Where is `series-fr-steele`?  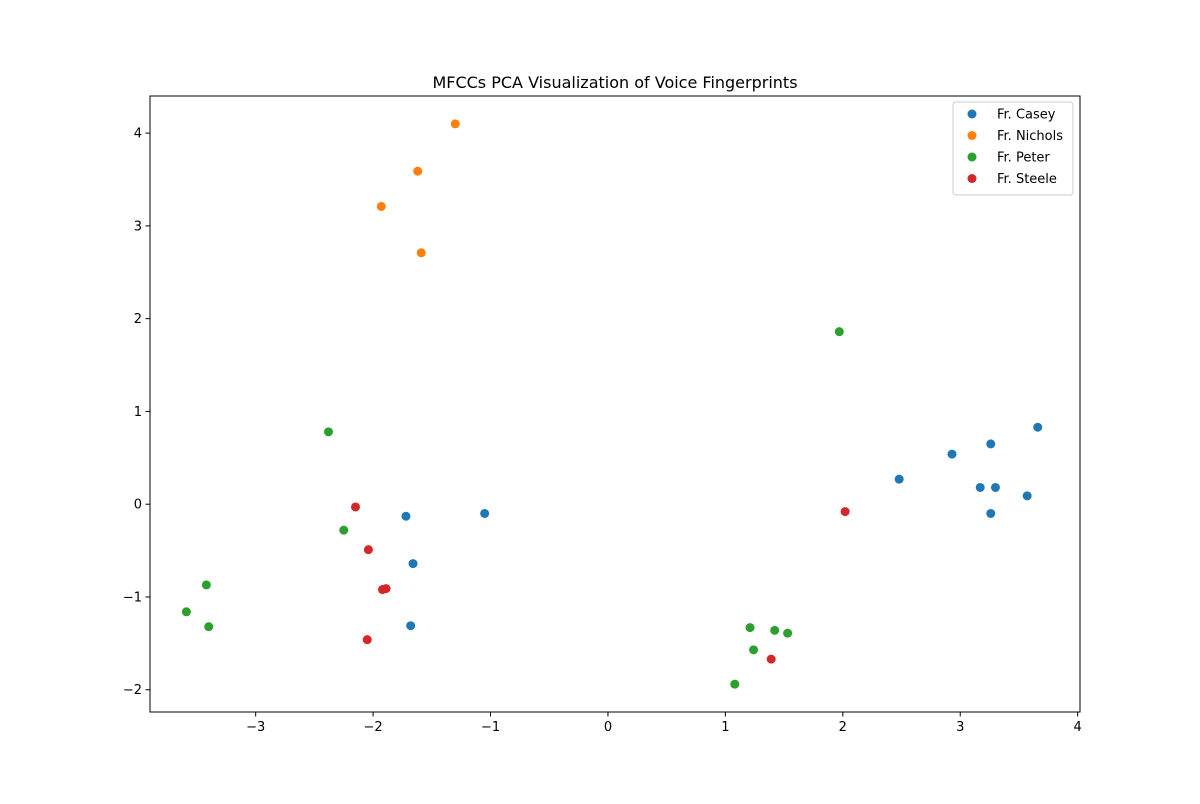
series-fr-steele is located at coordinates (600, 583).